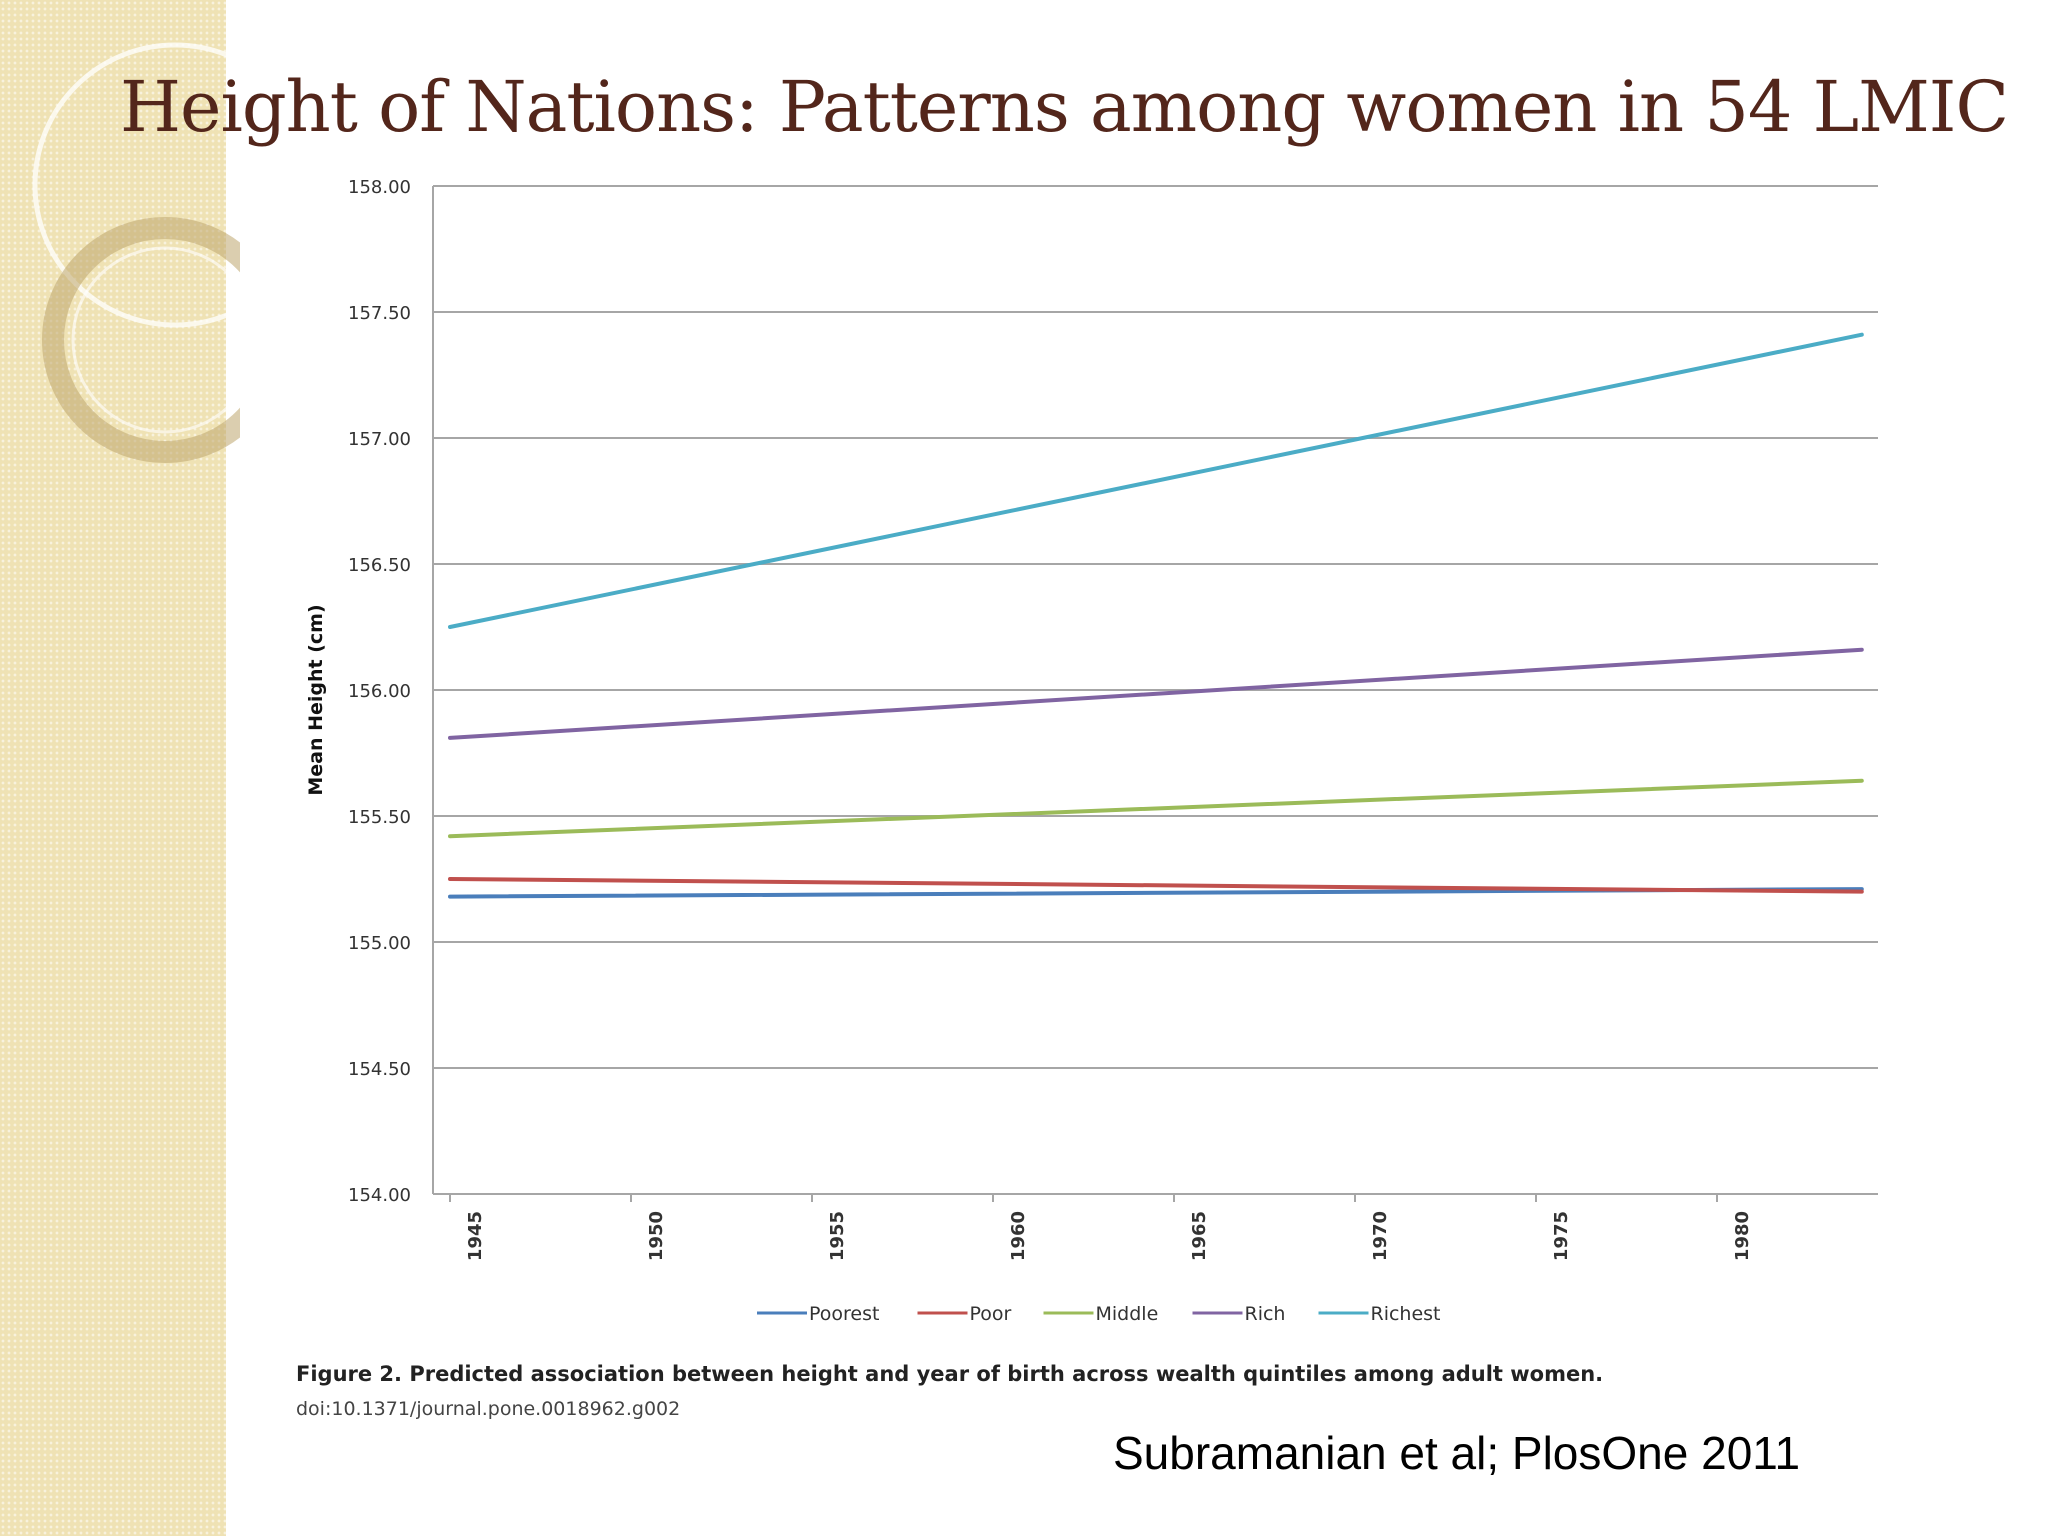 This screenshot has width=2048, height=1536. Describe the element at coordinates (1561, 1236) in the screenshot. I see `x-tick-label: 1975` at that location.